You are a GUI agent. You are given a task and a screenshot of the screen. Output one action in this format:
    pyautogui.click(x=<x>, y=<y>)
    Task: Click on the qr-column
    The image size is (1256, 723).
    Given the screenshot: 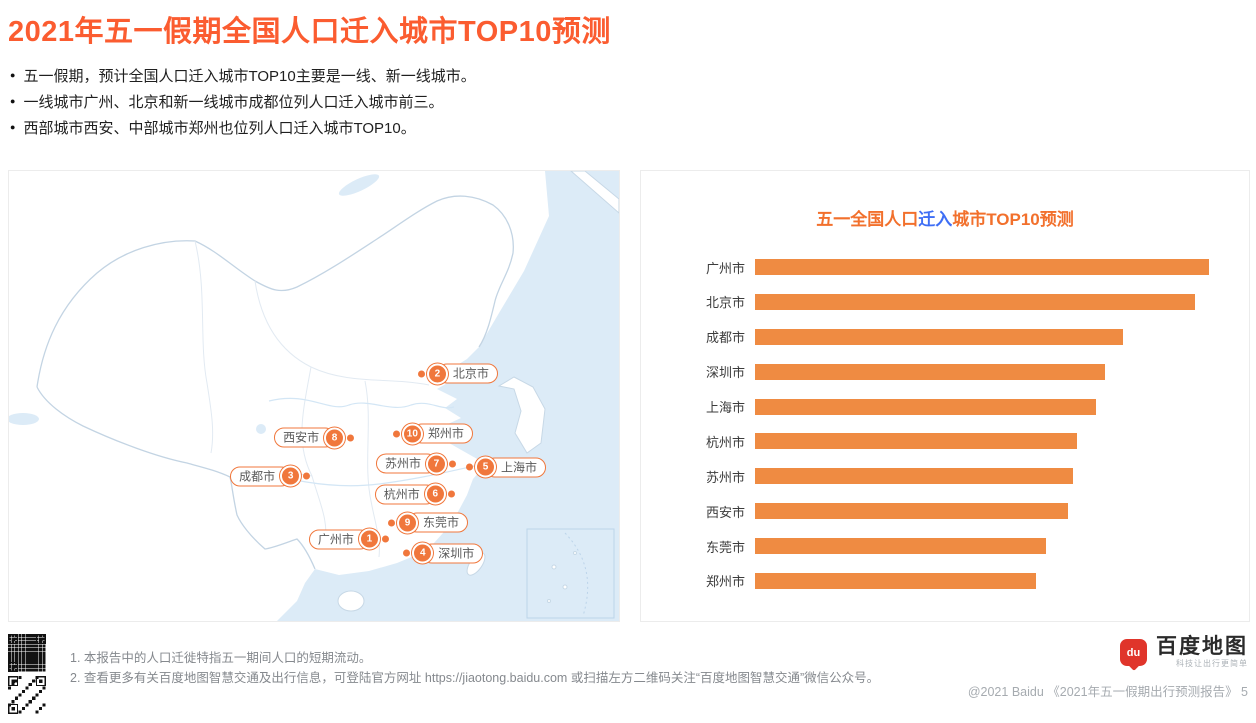 What is the action you would take?
    pyautogui.click(x=27, y=674)
    